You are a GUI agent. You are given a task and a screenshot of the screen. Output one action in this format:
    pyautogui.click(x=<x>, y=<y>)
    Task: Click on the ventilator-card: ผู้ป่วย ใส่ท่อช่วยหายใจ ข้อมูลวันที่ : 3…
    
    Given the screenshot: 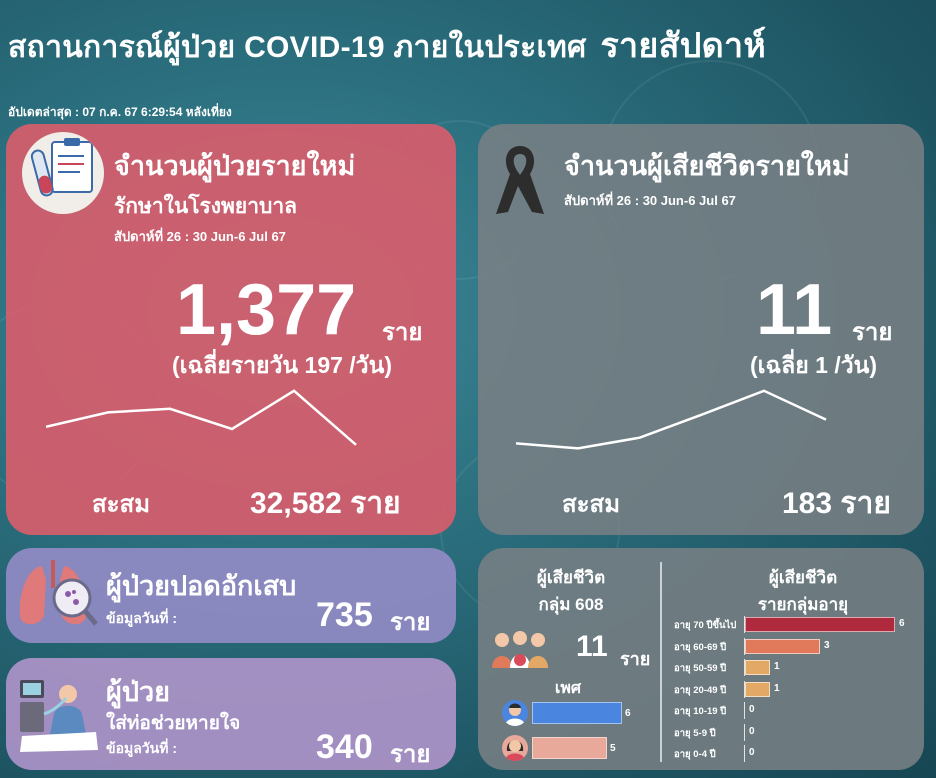 What is the action you would take?
    pyautogui.click(x=231, y=714)
    